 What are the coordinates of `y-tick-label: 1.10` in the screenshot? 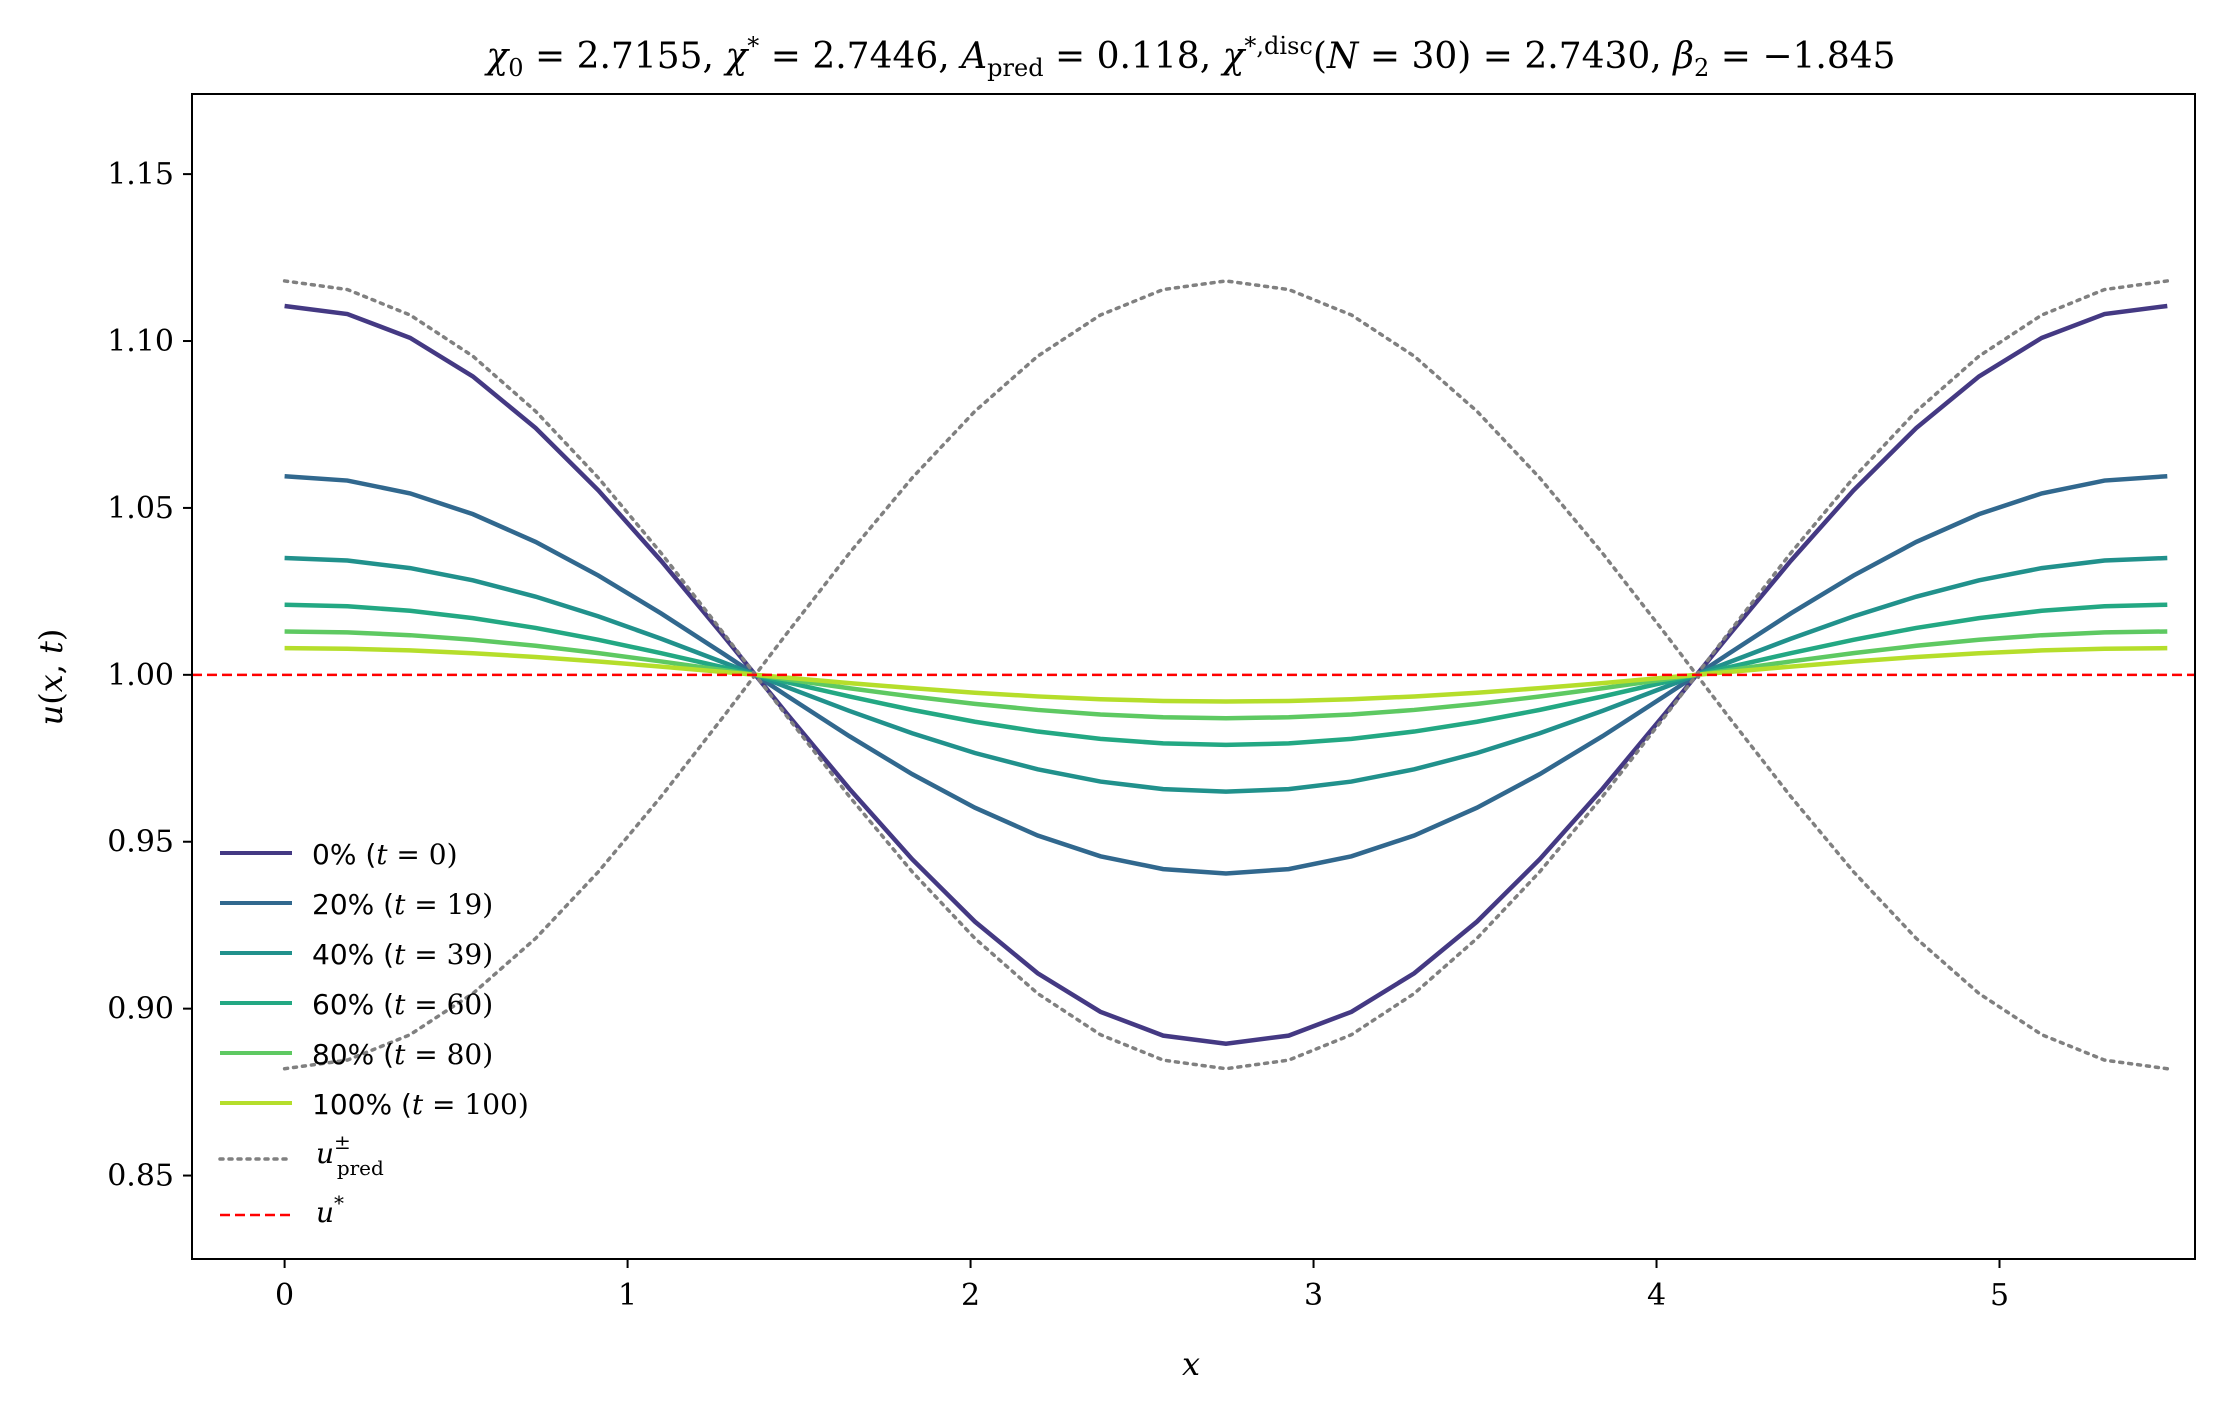 It's located at (140, 341).